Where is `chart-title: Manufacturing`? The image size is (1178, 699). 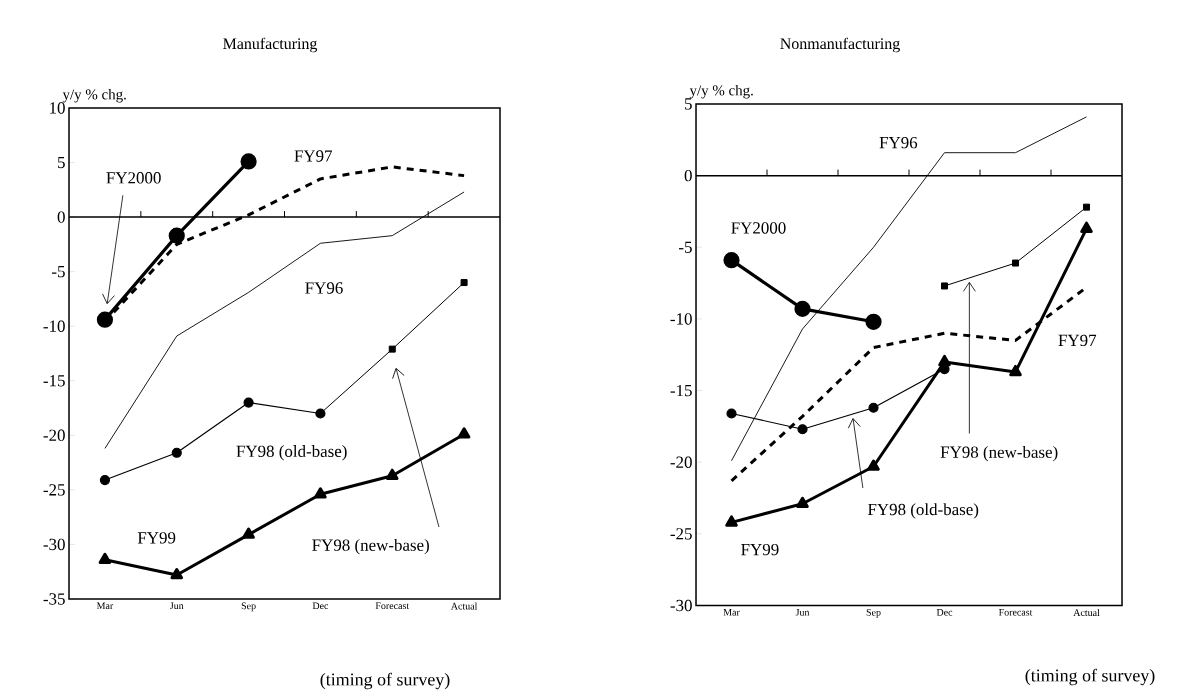
chart-title: Manufacturing is located at coordinates (270, 45).